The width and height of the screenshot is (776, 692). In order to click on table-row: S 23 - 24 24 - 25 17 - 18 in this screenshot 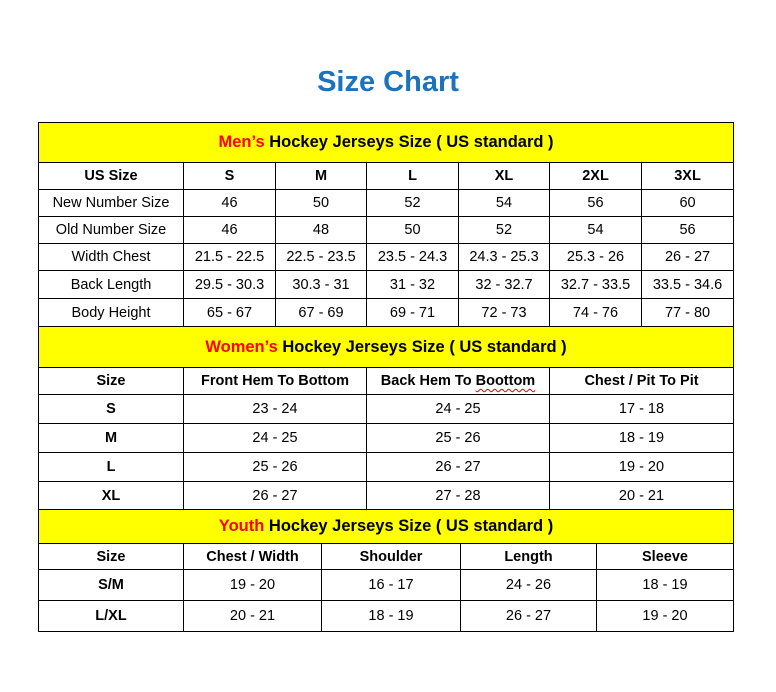, I will do `click(386, 409)`.